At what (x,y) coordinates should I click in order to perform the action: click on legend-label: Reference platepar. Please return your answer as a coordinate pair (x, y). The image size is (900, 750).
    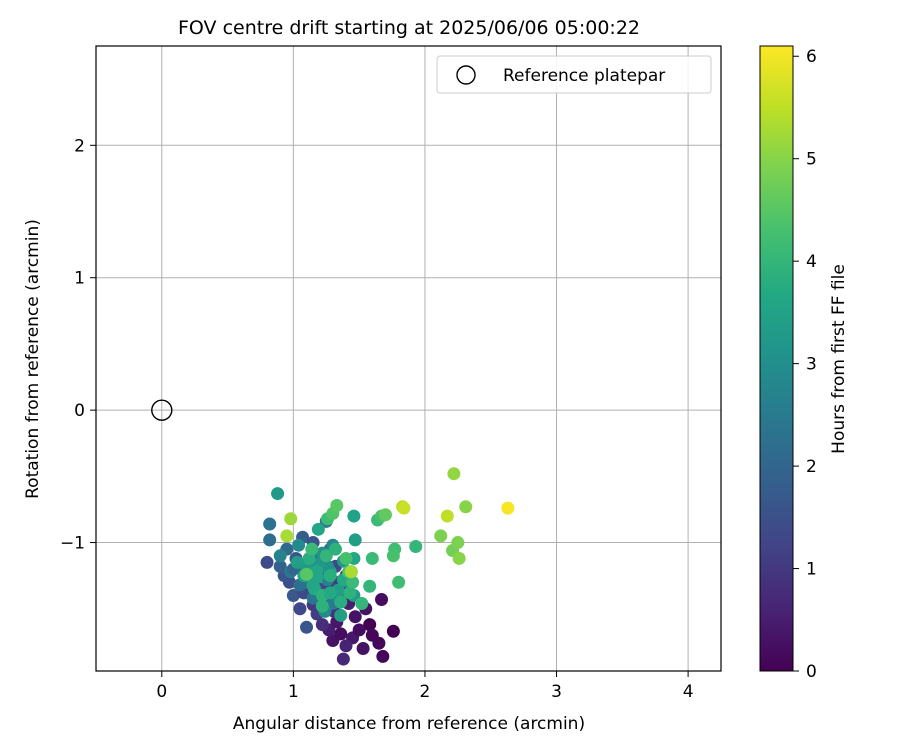
    Looking at the image, I should click on (584, 76).